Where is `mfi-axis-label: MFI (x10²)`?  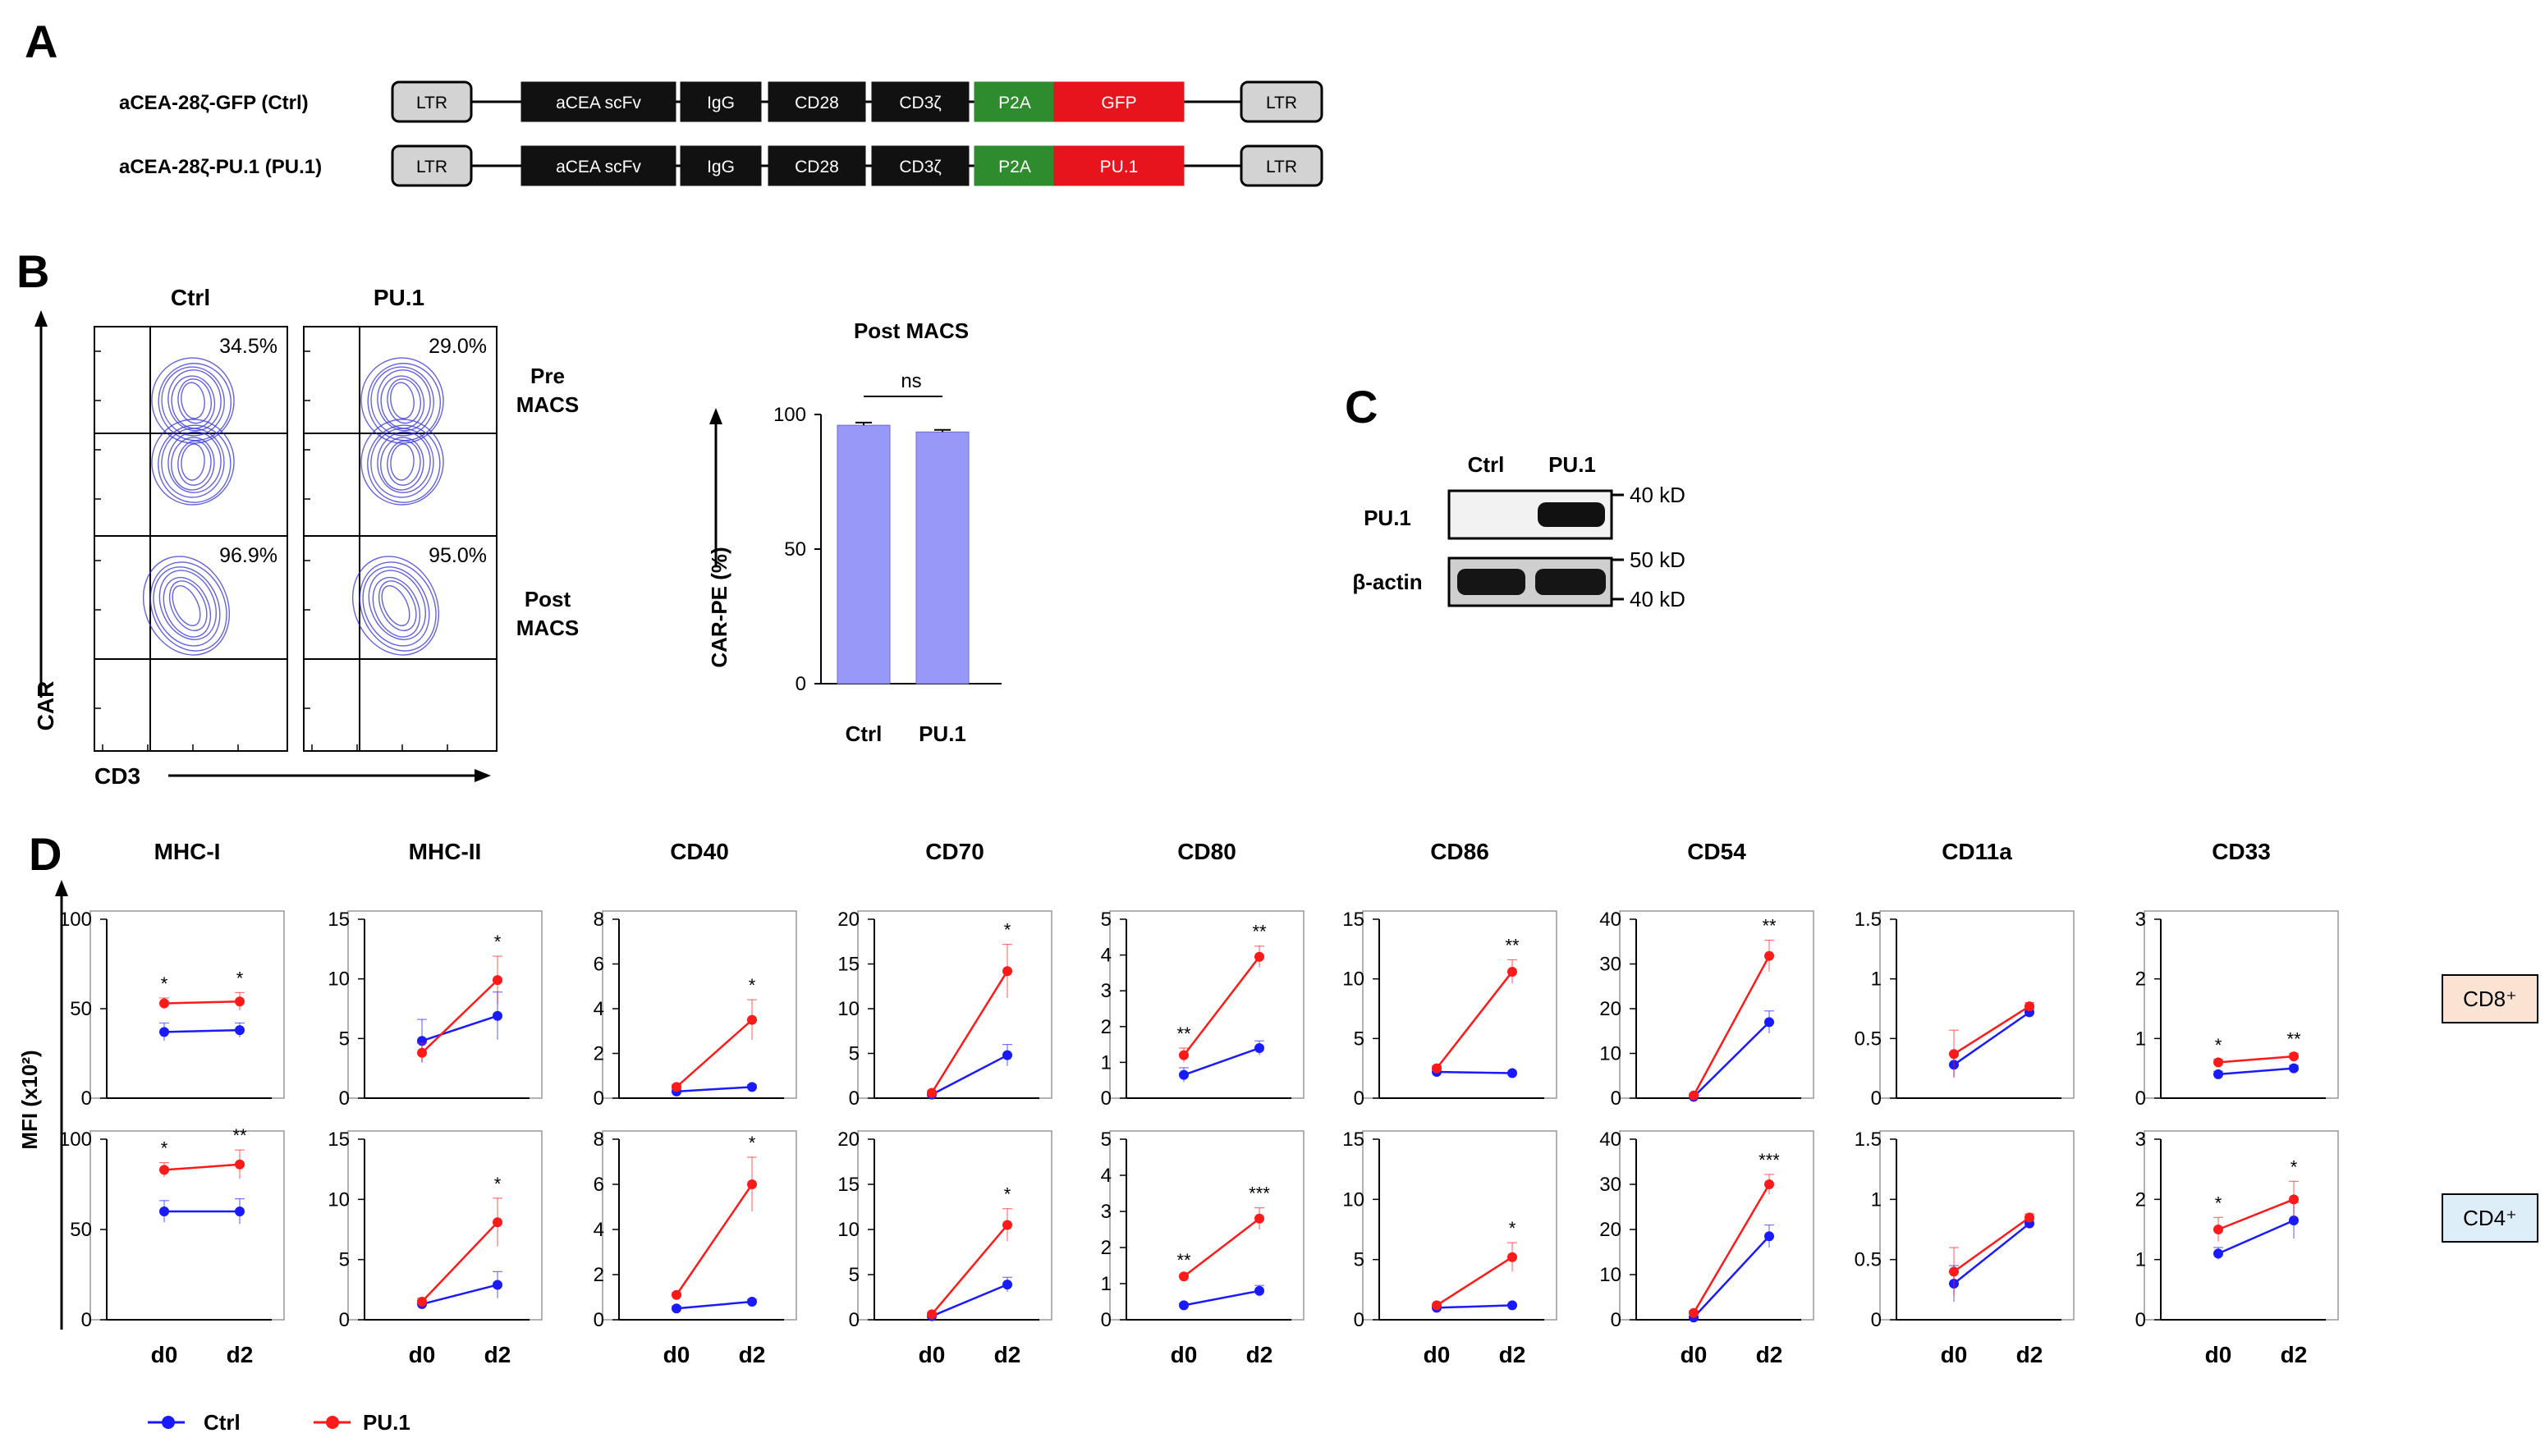 mfi-axis-label: MFI (x10²) is located at coordinates (29, 1099).